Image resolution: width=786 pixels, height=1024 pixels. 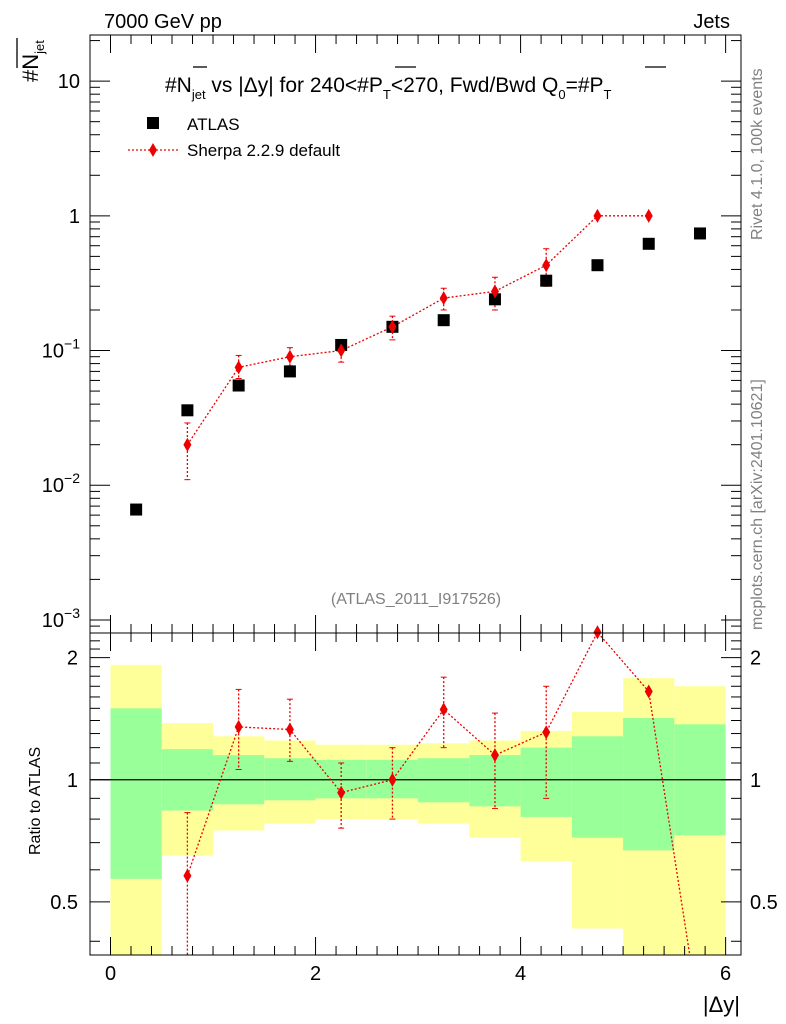 I want to click on ratio-y-label: Ratio to ATLAS, so click(x=35, y=801).